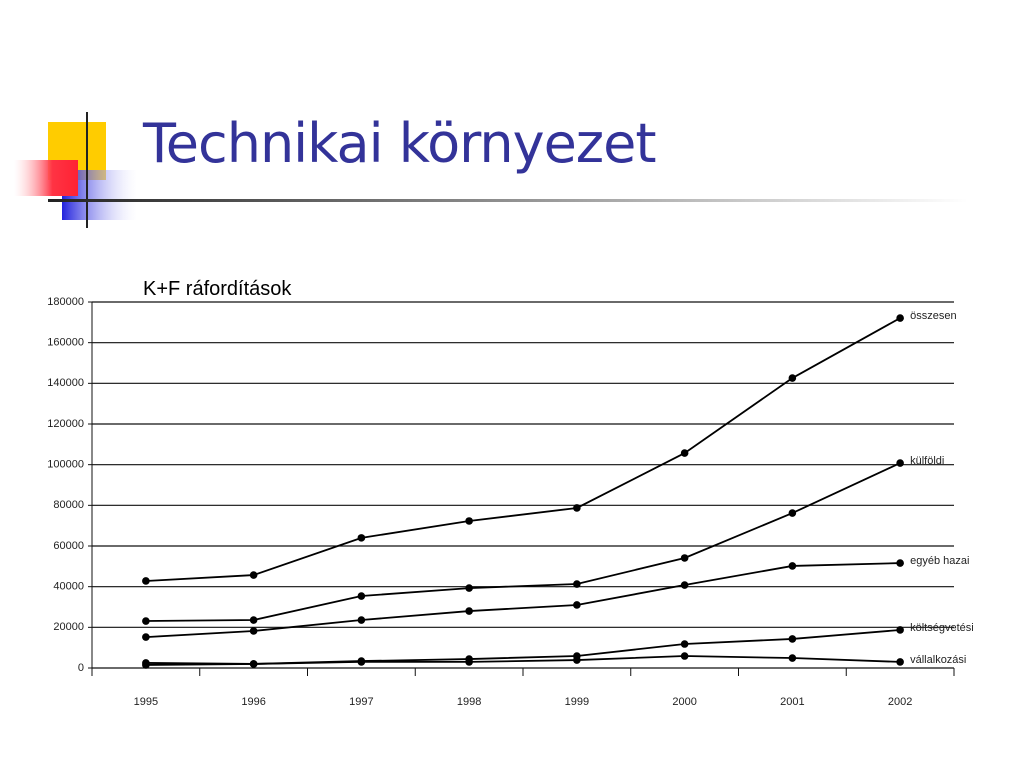 This screenshot has height=768, width=1024. What do you see at coordinates (65, 424) in the screenshot?
I see `y-tick-label: 120000` at bounding box center [65, 424].